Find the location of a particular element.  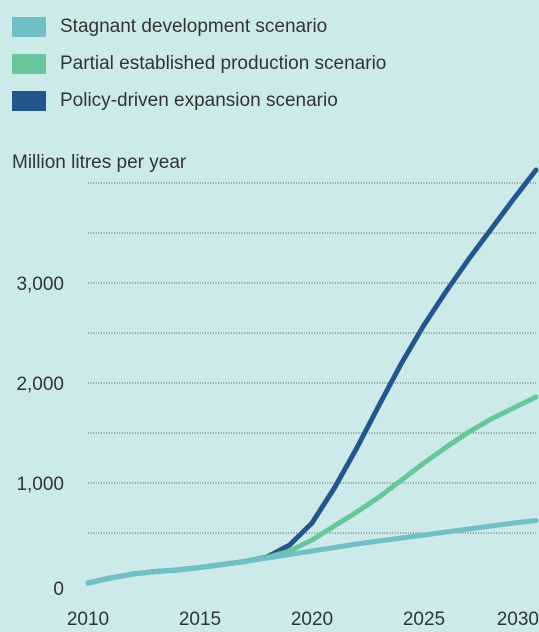

x-tick-label: 2015 is located at coordinates (200, 619).